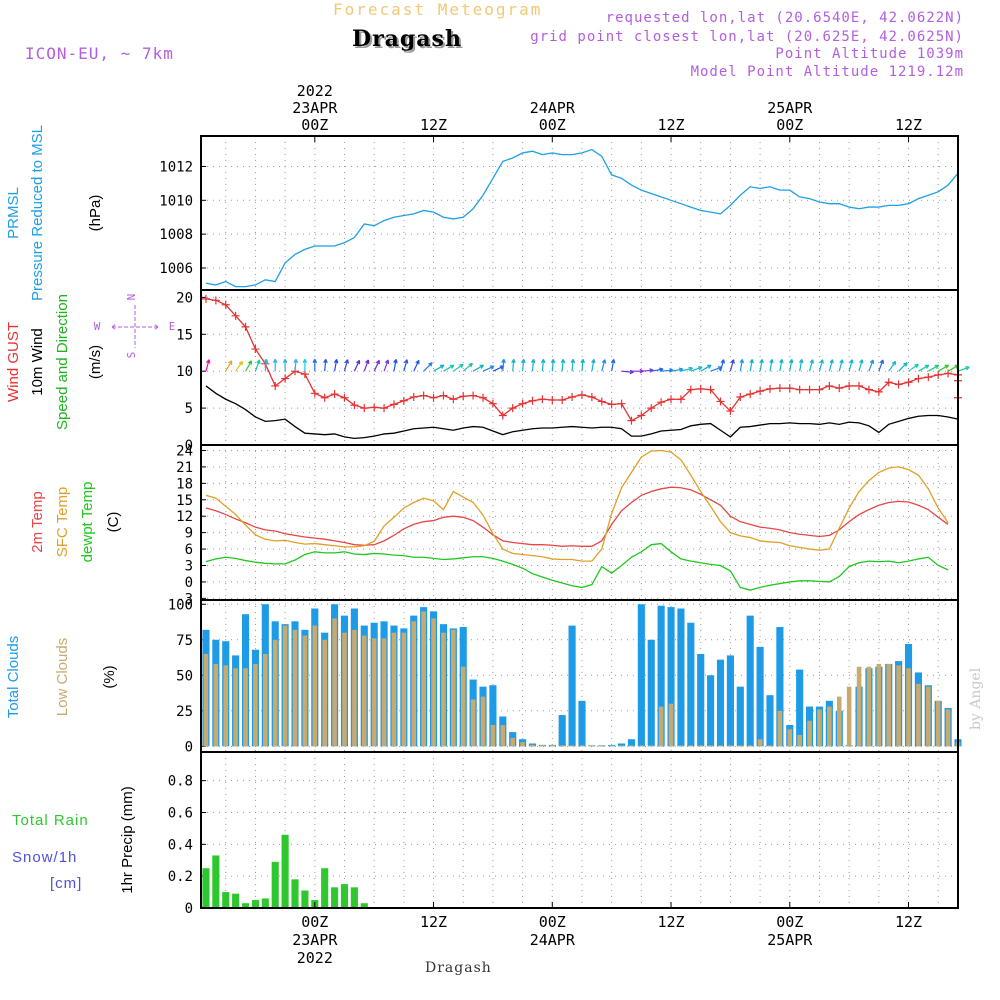 The width and height of the screenshot is (1000, 1000). I want to click on y-tick-label: 50, so click(184, 676).